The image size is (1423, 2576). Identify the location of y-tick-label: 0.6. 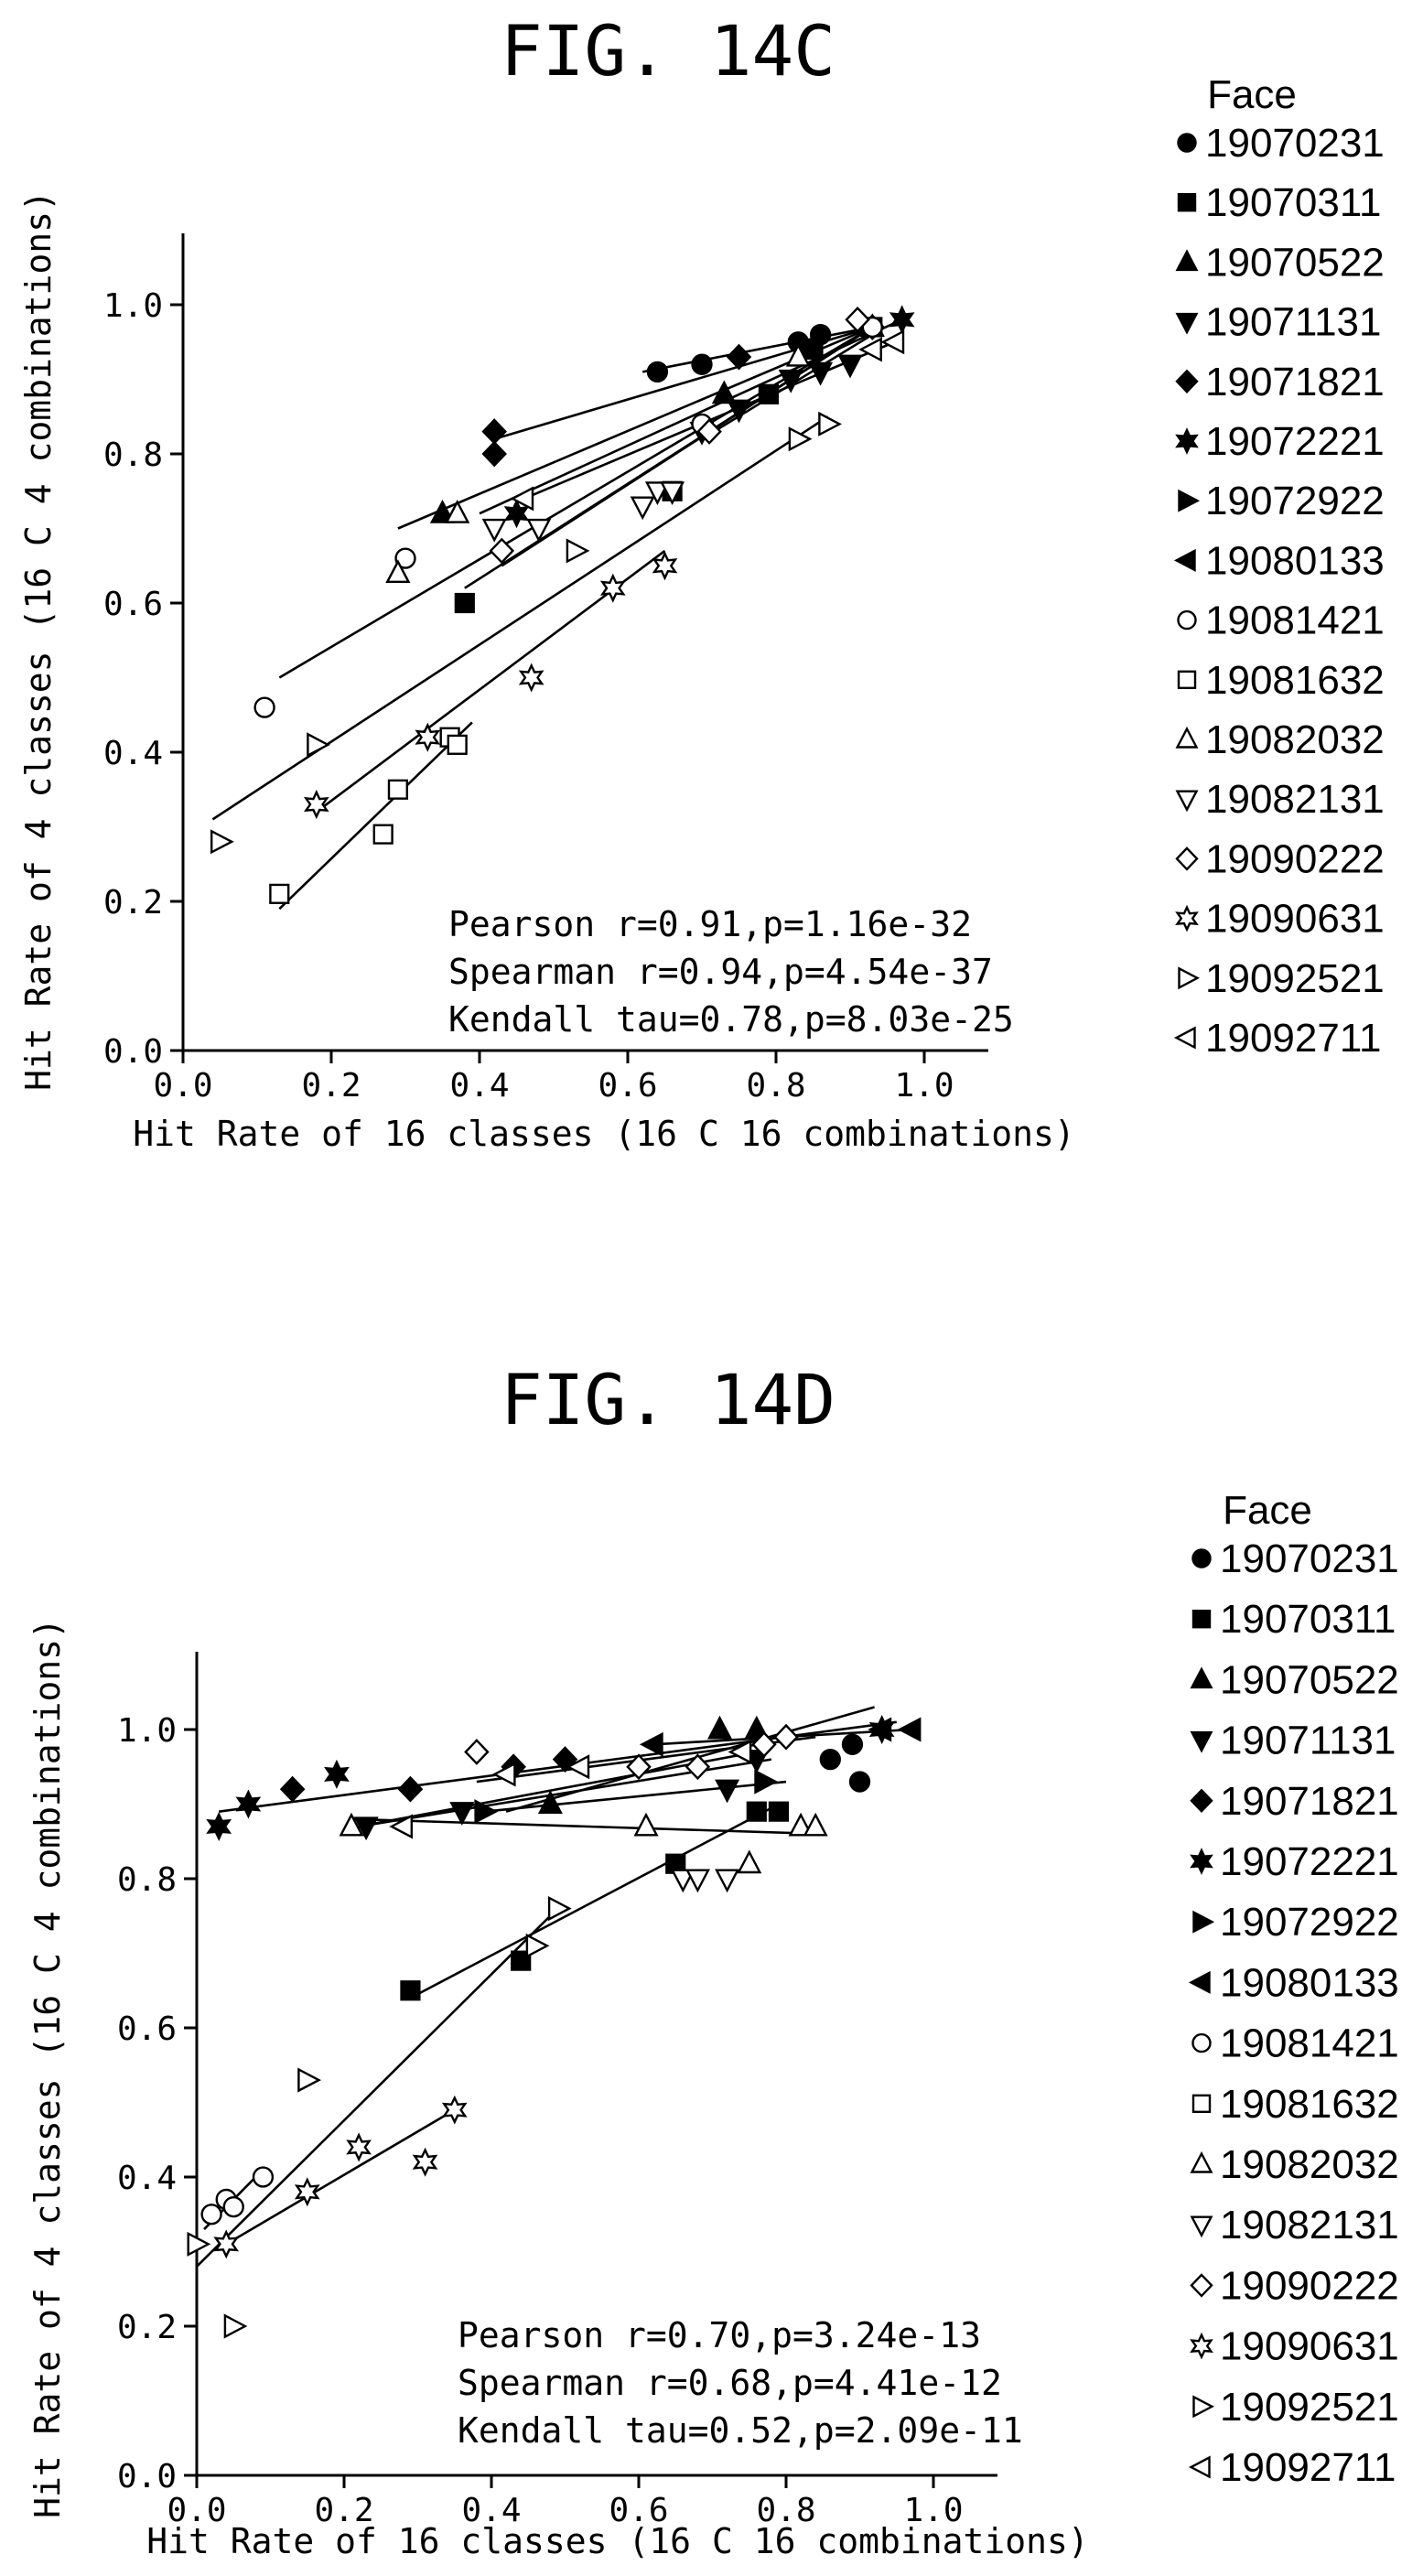
(133, 604).